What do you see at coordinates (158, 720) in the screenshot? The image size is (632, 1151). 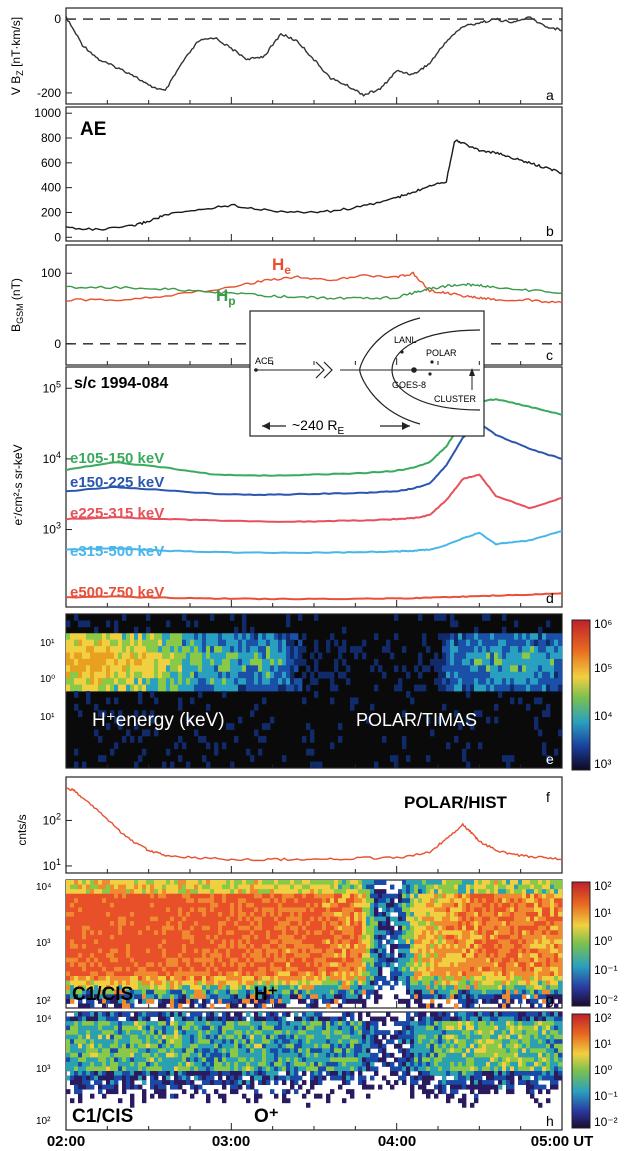 I see `panel-e-left-label: H⁺energy (keV)` at bounding box center [158, 720].